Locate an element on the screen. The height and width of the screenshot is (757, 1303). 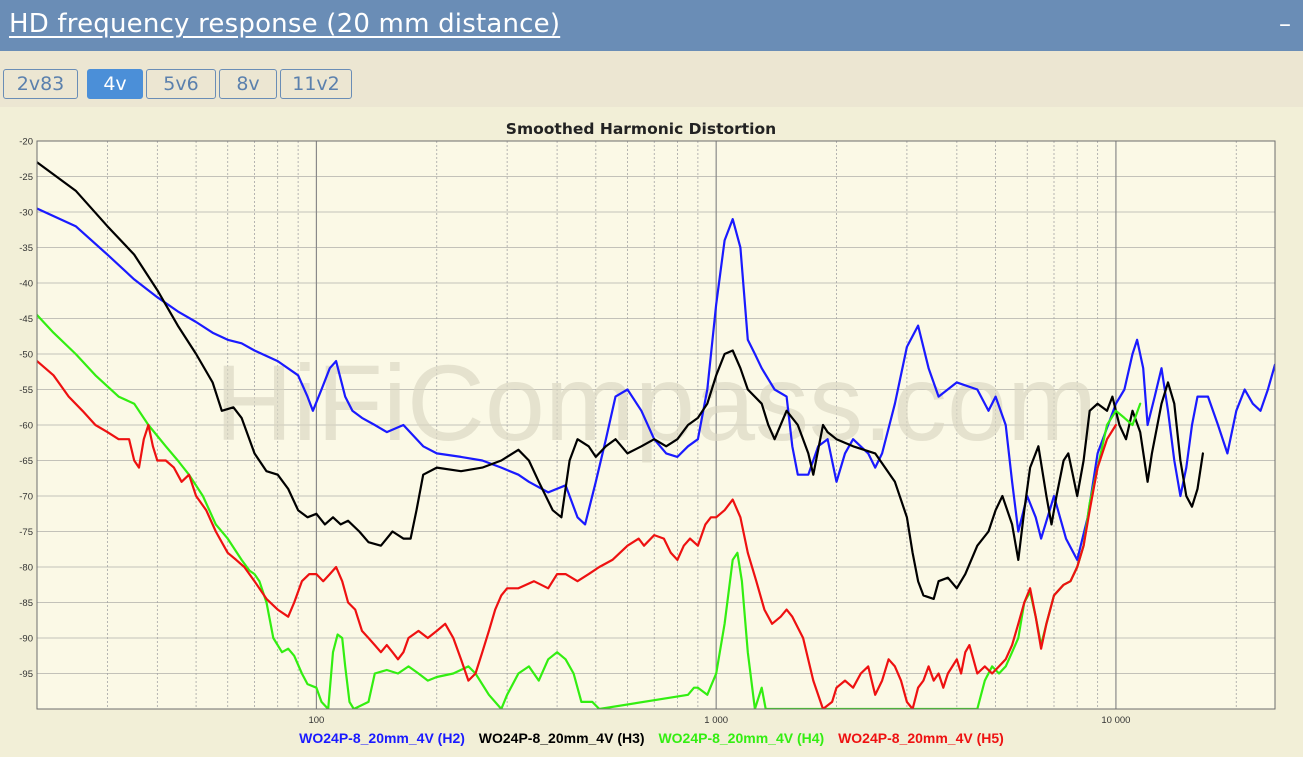
tab-8v: 8v is located at coordinates (248, 84).